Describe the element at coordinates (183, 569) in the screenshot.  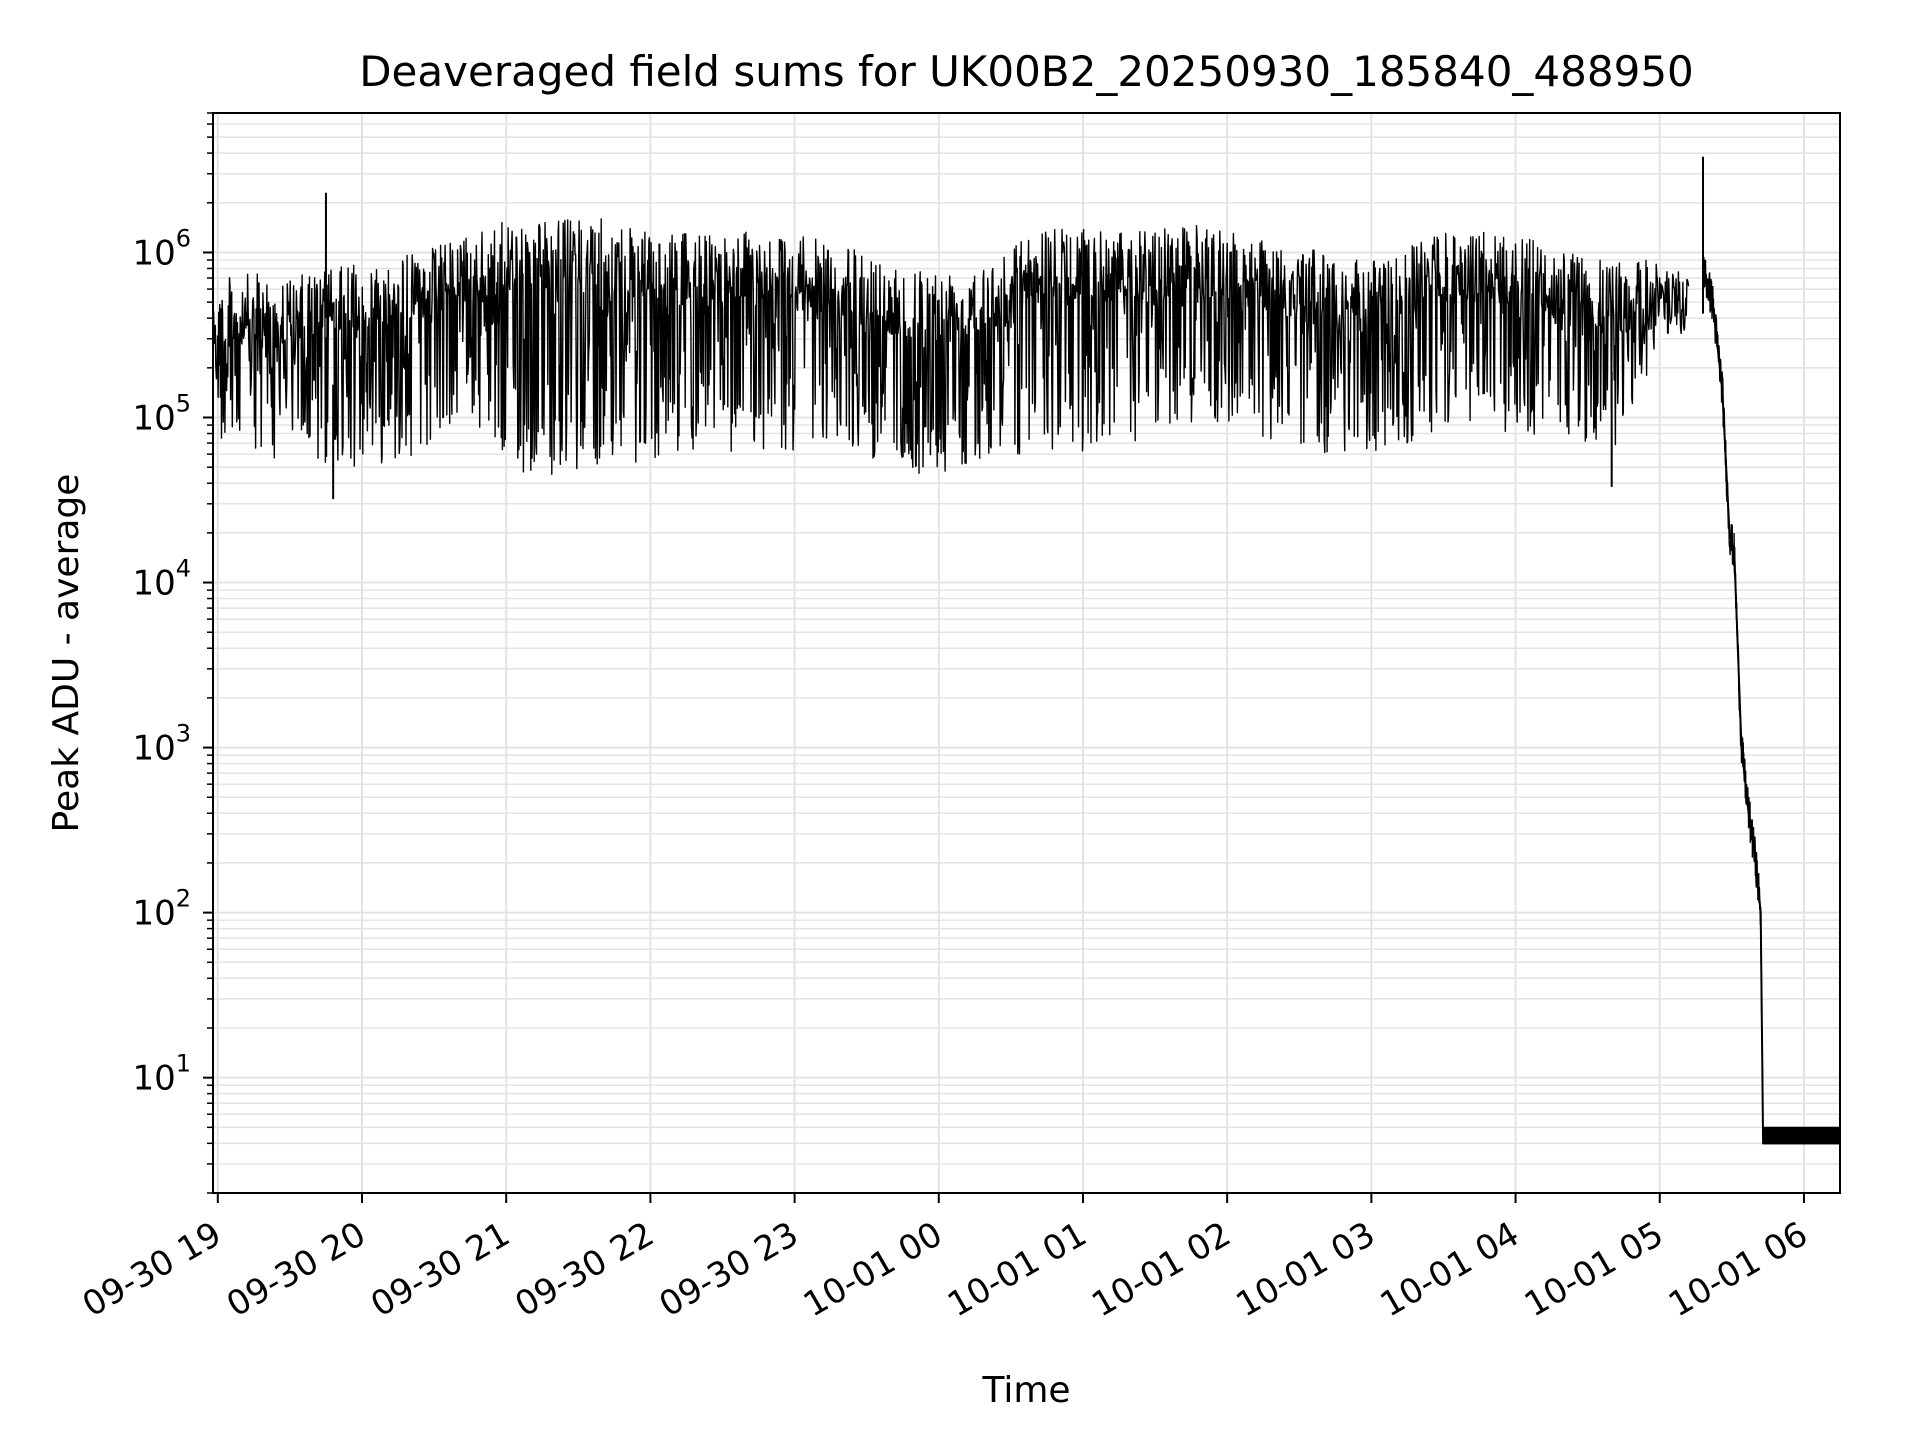
I see `y-tick-exponent: 4` at that location.